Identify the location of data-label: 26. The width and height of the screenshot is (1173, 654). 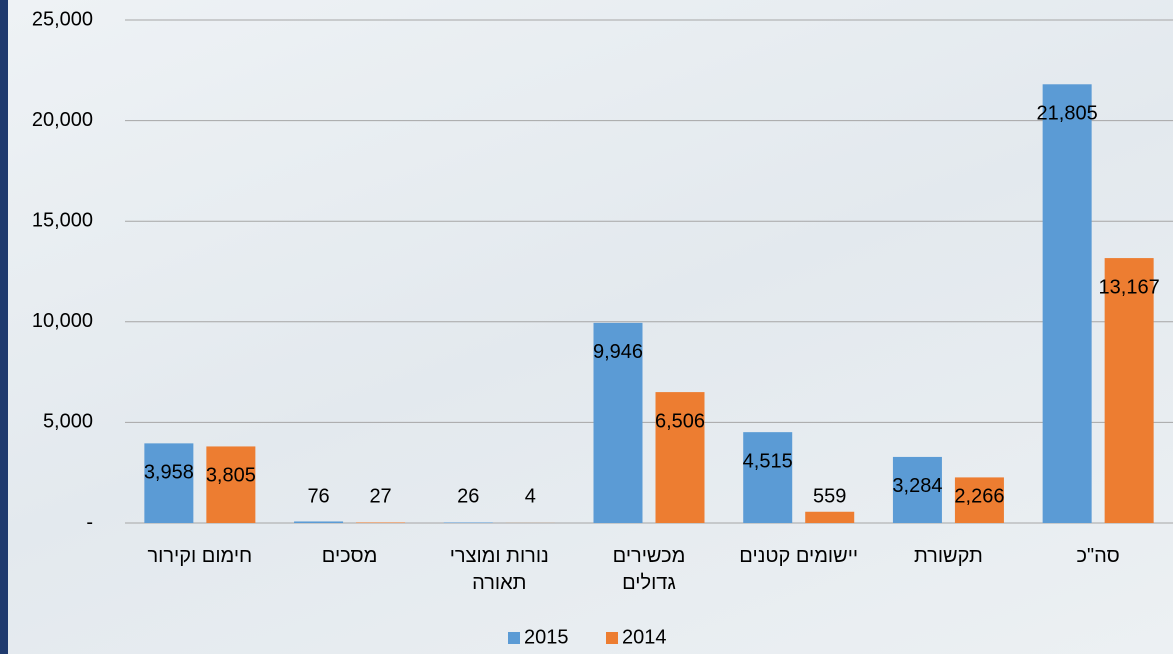
(468, 496).